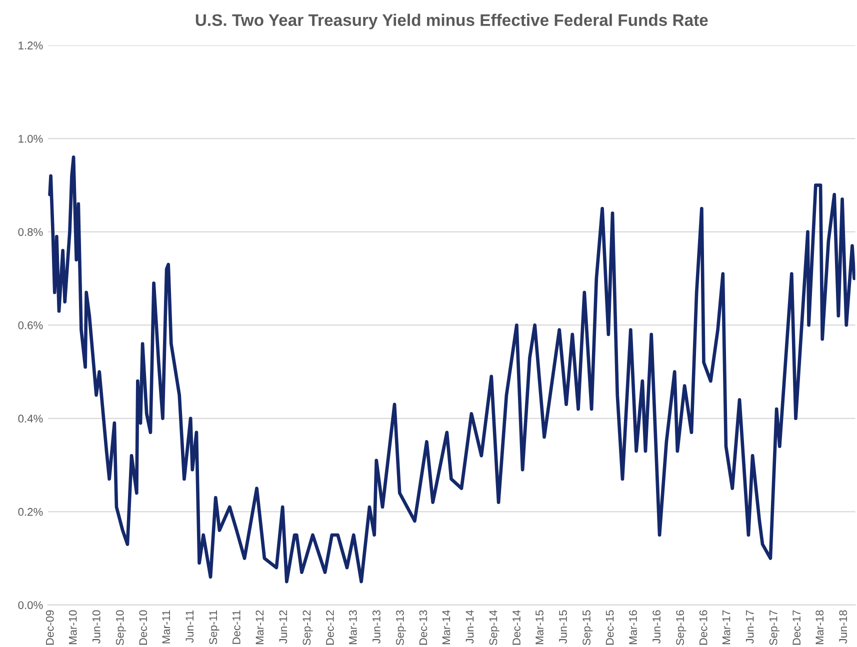 This screenshot has height=647, width=857. What do you see at coordinates (214, 627) in the screenshot?
I see `x-tick-label: Sep-11` at bounding box center [214, 627].